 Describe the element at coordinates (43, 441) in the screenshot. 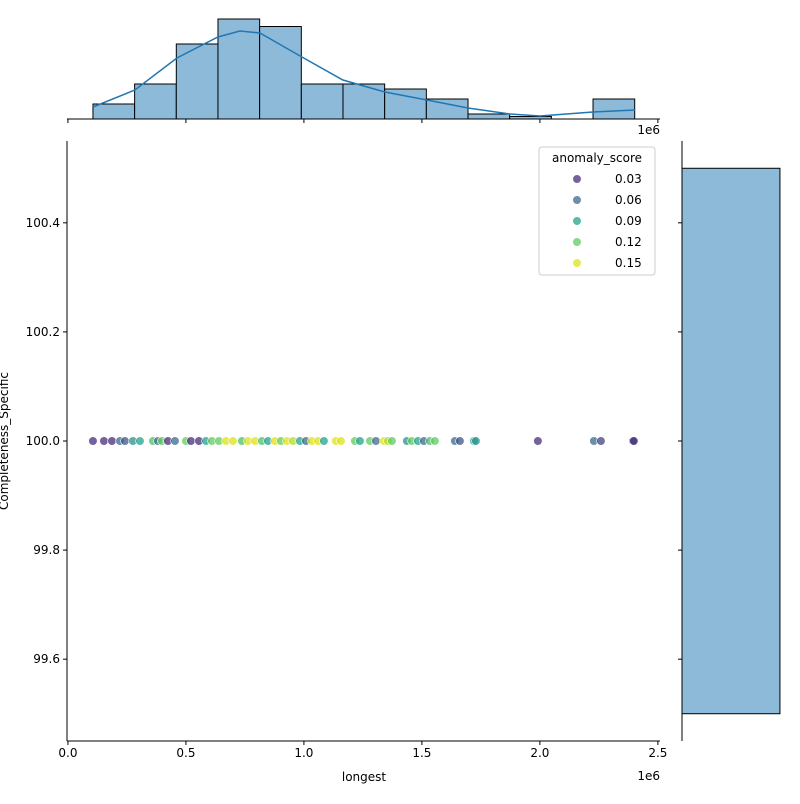

I see `y-tick-label: 100.0` at that location.